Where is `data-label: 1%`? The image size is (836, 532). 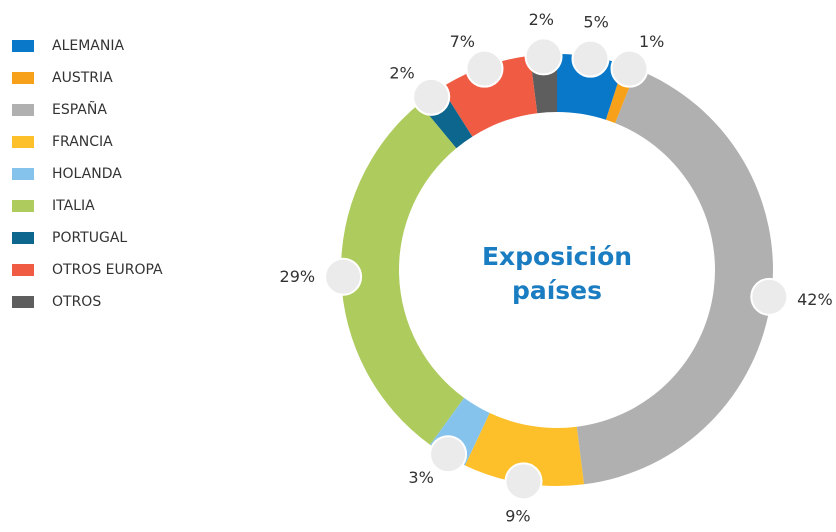 data-label: 1% is located at coordinates (651, 41).